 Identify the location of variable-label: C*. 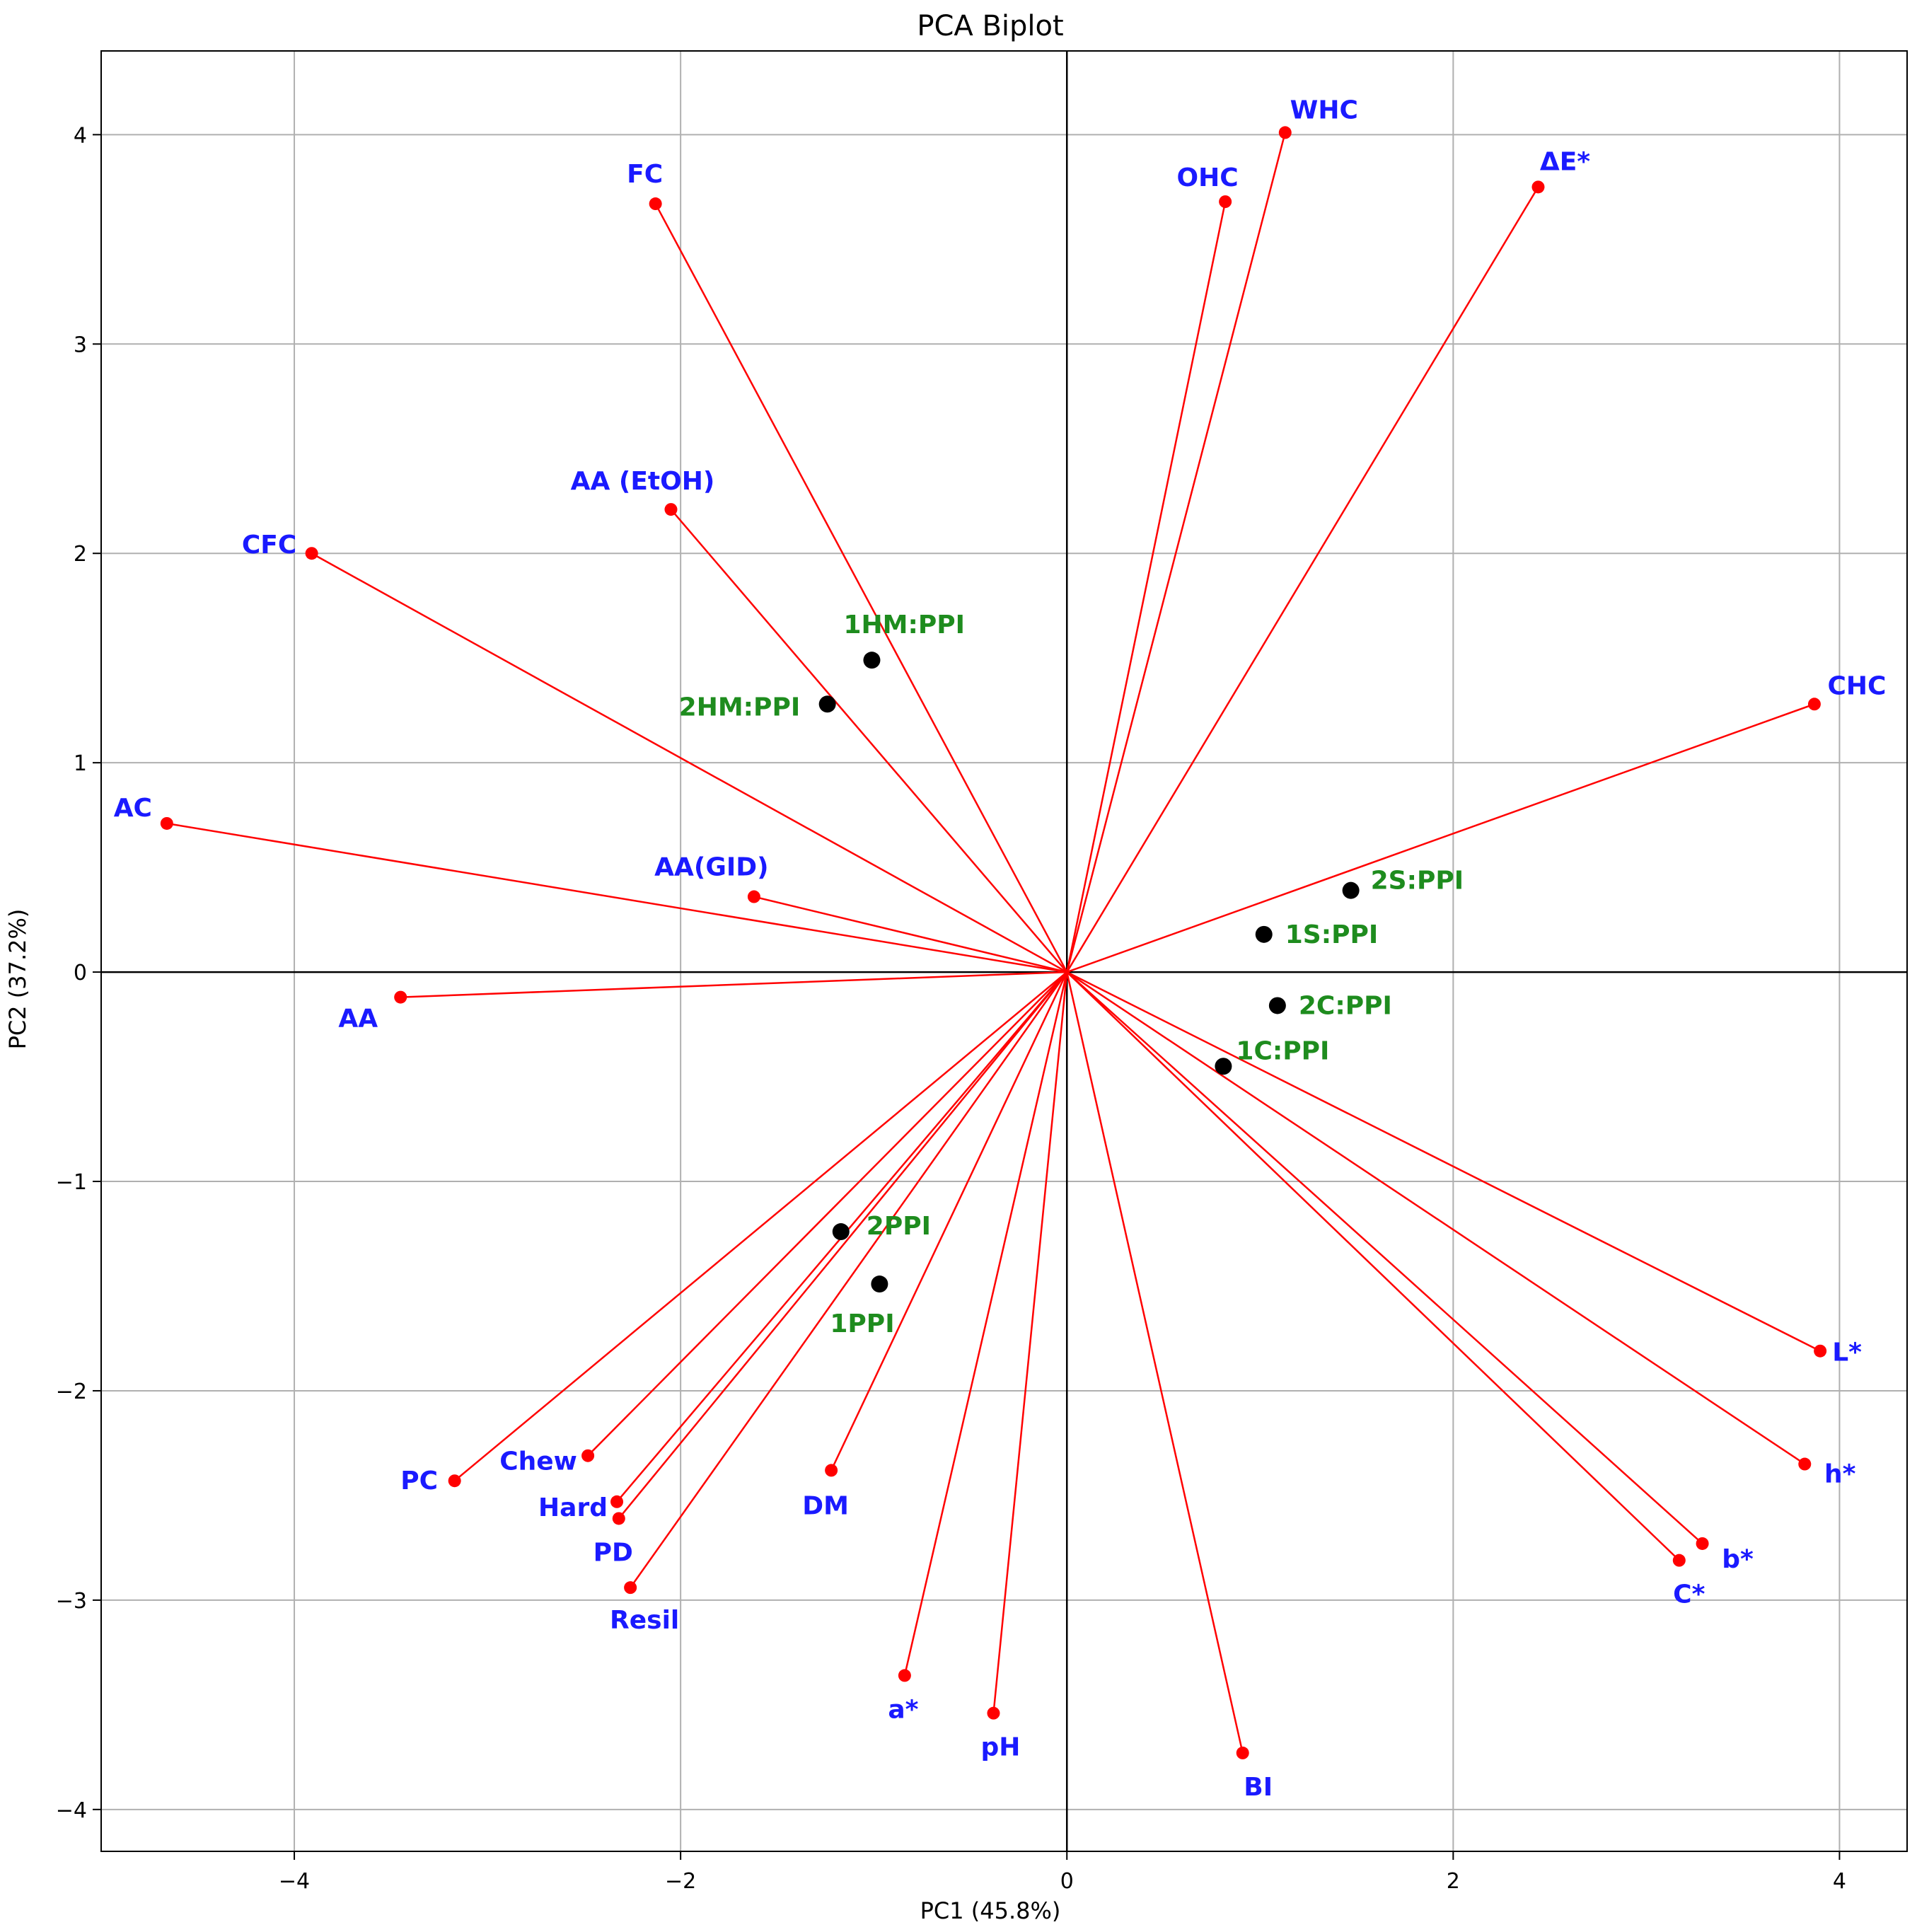
(1689, 1594).